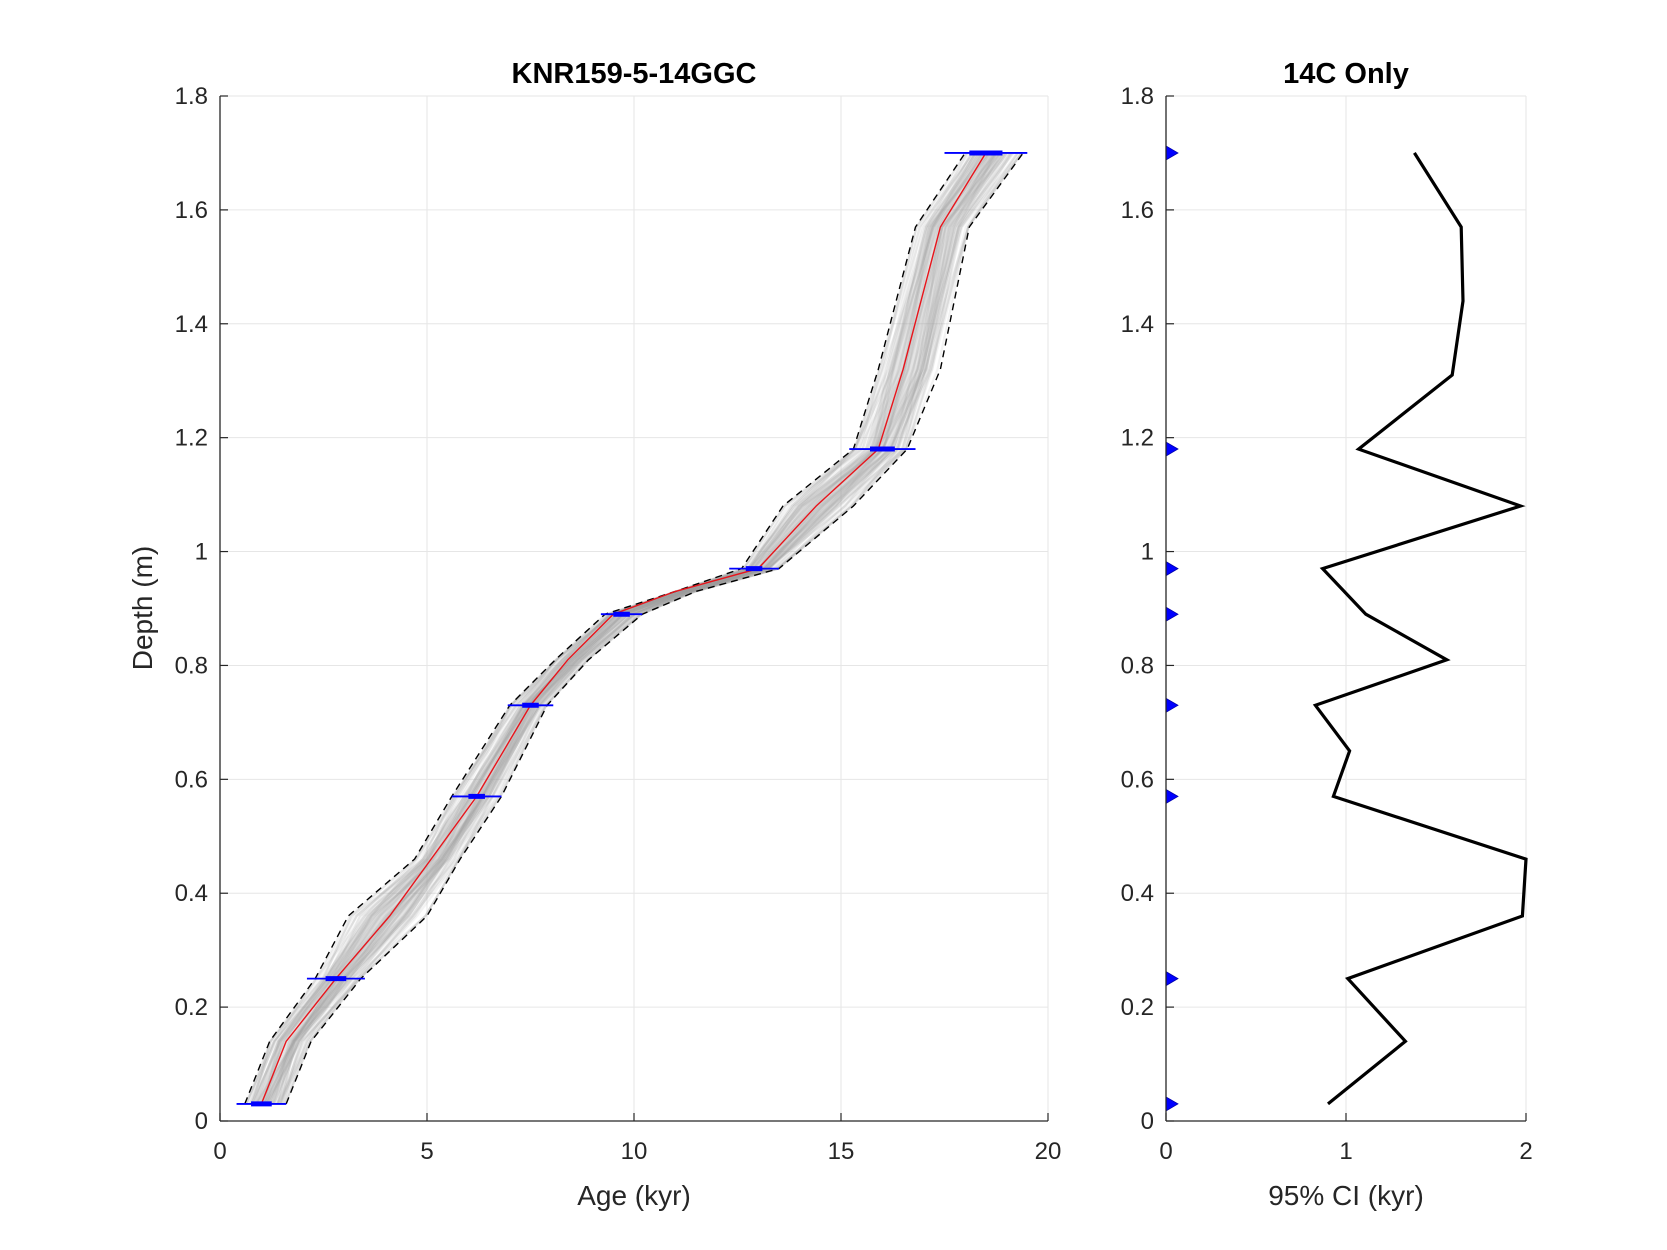 The width and height of the screenshot is (1667, 1250). Describe the element at coordinates (1137, 665) in the screenshot. I see `ci-ytick-label: 0.8` at that location.